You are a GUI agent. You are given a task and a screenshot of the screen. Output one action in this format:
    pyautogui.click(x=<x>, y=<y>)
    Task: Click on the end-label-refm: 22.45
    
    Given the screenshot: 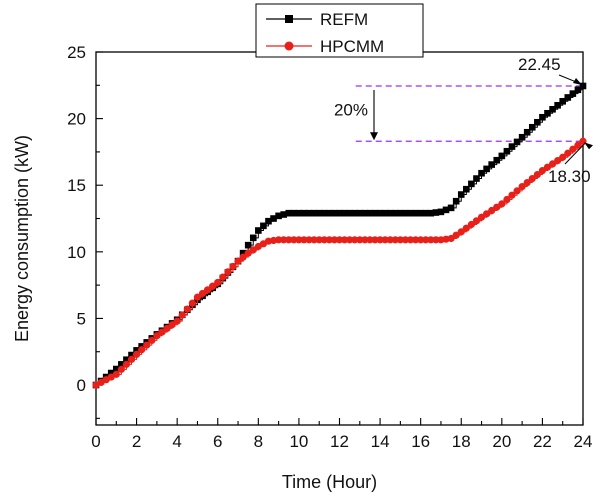 What is the action you would take?
    pyautogui.click(x=539, y=64)
    